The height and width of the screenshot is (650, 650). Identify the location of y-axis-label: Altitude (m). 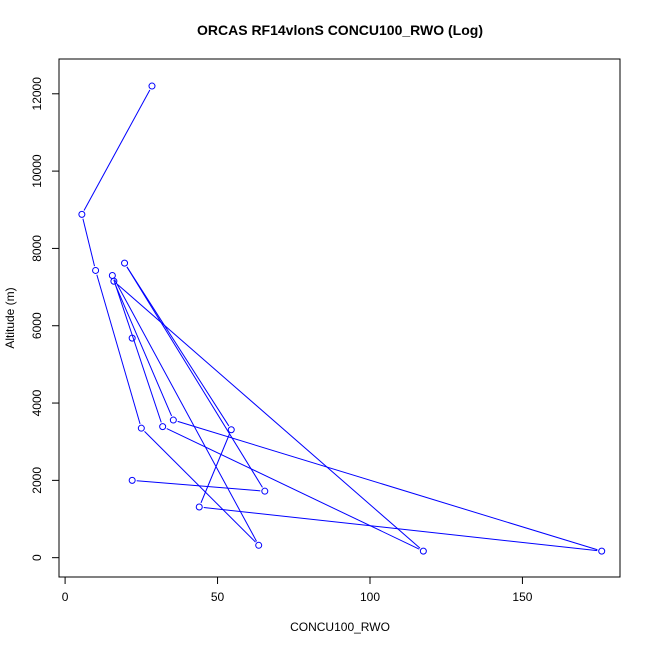
(10, 317).